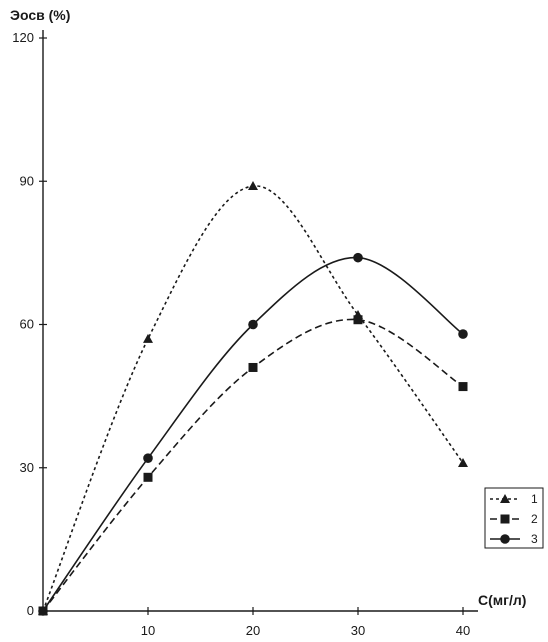 This screenshot has width=548, height=642. Describe the element at coordinates (505, 498) in the screenshot. I see `legend-1-marker` at that location.